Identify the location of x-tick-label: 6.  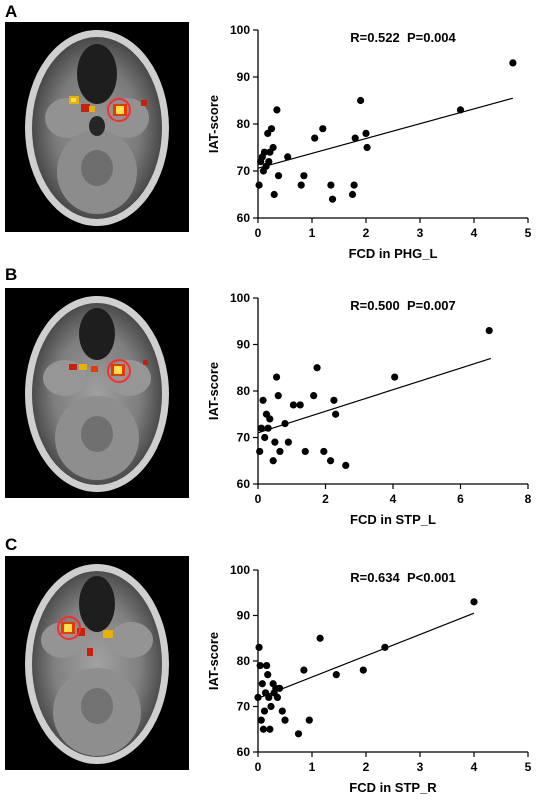
(460, 499).